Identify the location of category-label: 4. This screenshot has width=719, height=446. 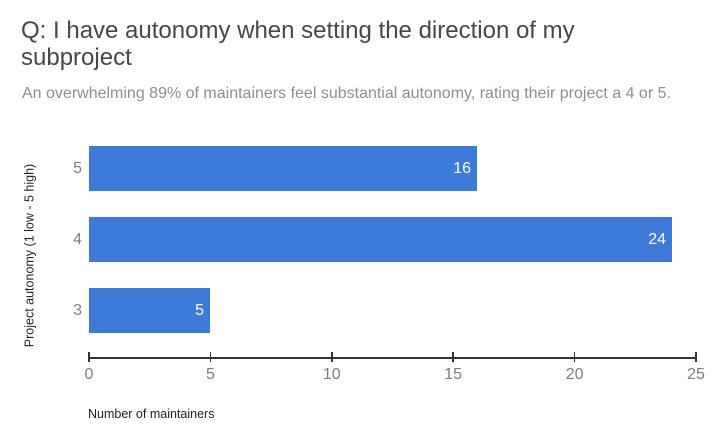
(77, 239).